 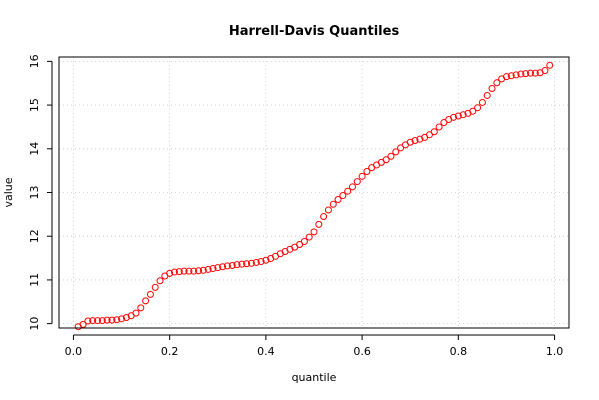 I want to click on y-tick-label-0: 10, so click(x=34, y=324).